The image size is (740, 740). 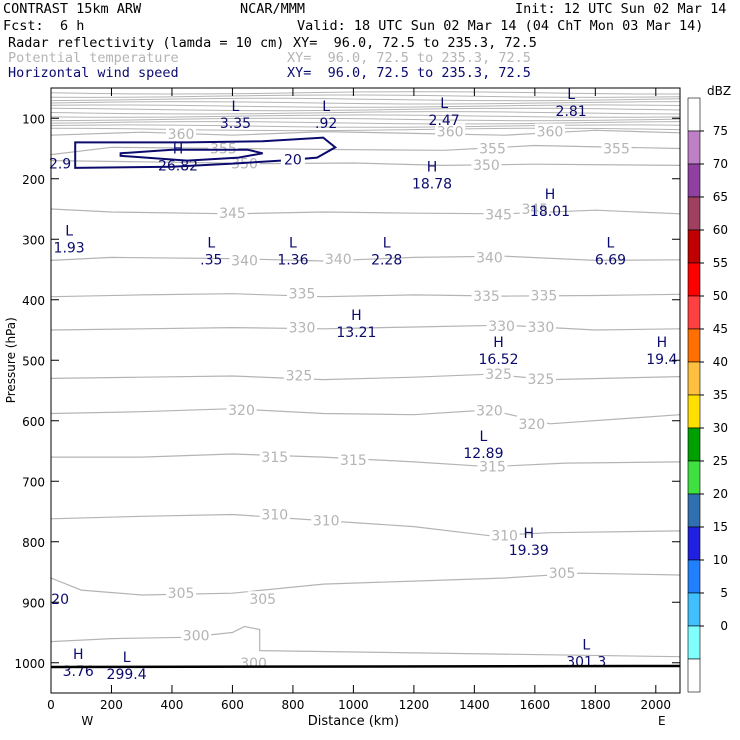 I want to click on wind-extremum-value: 19.39, so click(x=529, y=551).